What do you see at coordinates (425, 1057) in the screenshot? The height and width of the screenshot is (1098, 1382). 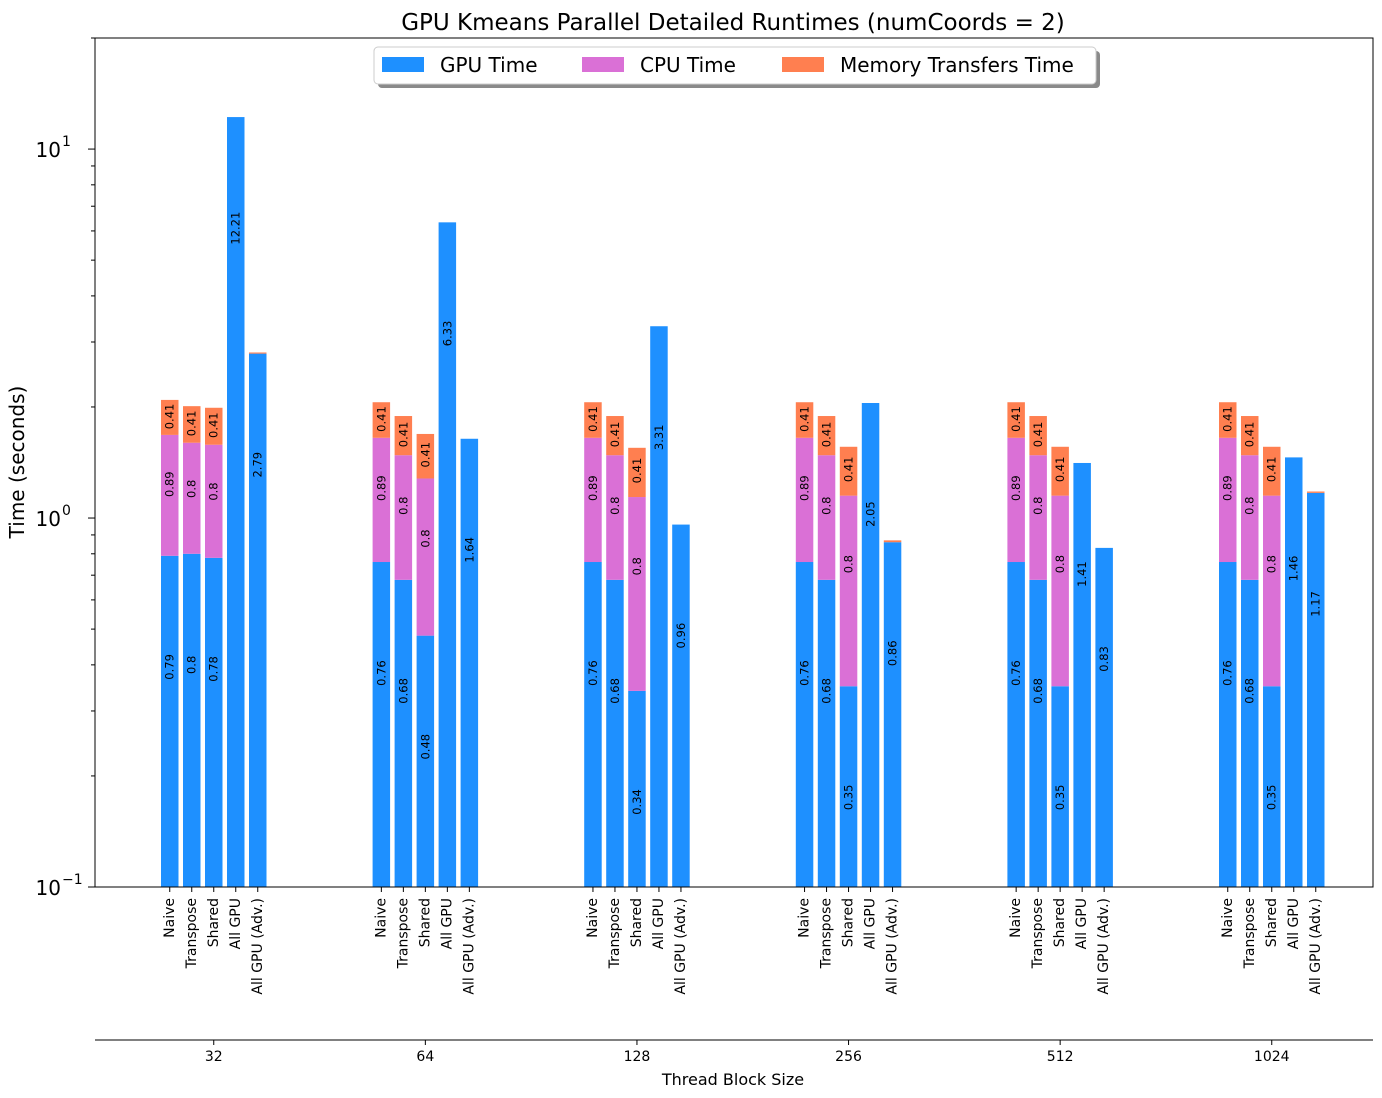 I see `group-label: 64` at bounding box center [425, 1057].